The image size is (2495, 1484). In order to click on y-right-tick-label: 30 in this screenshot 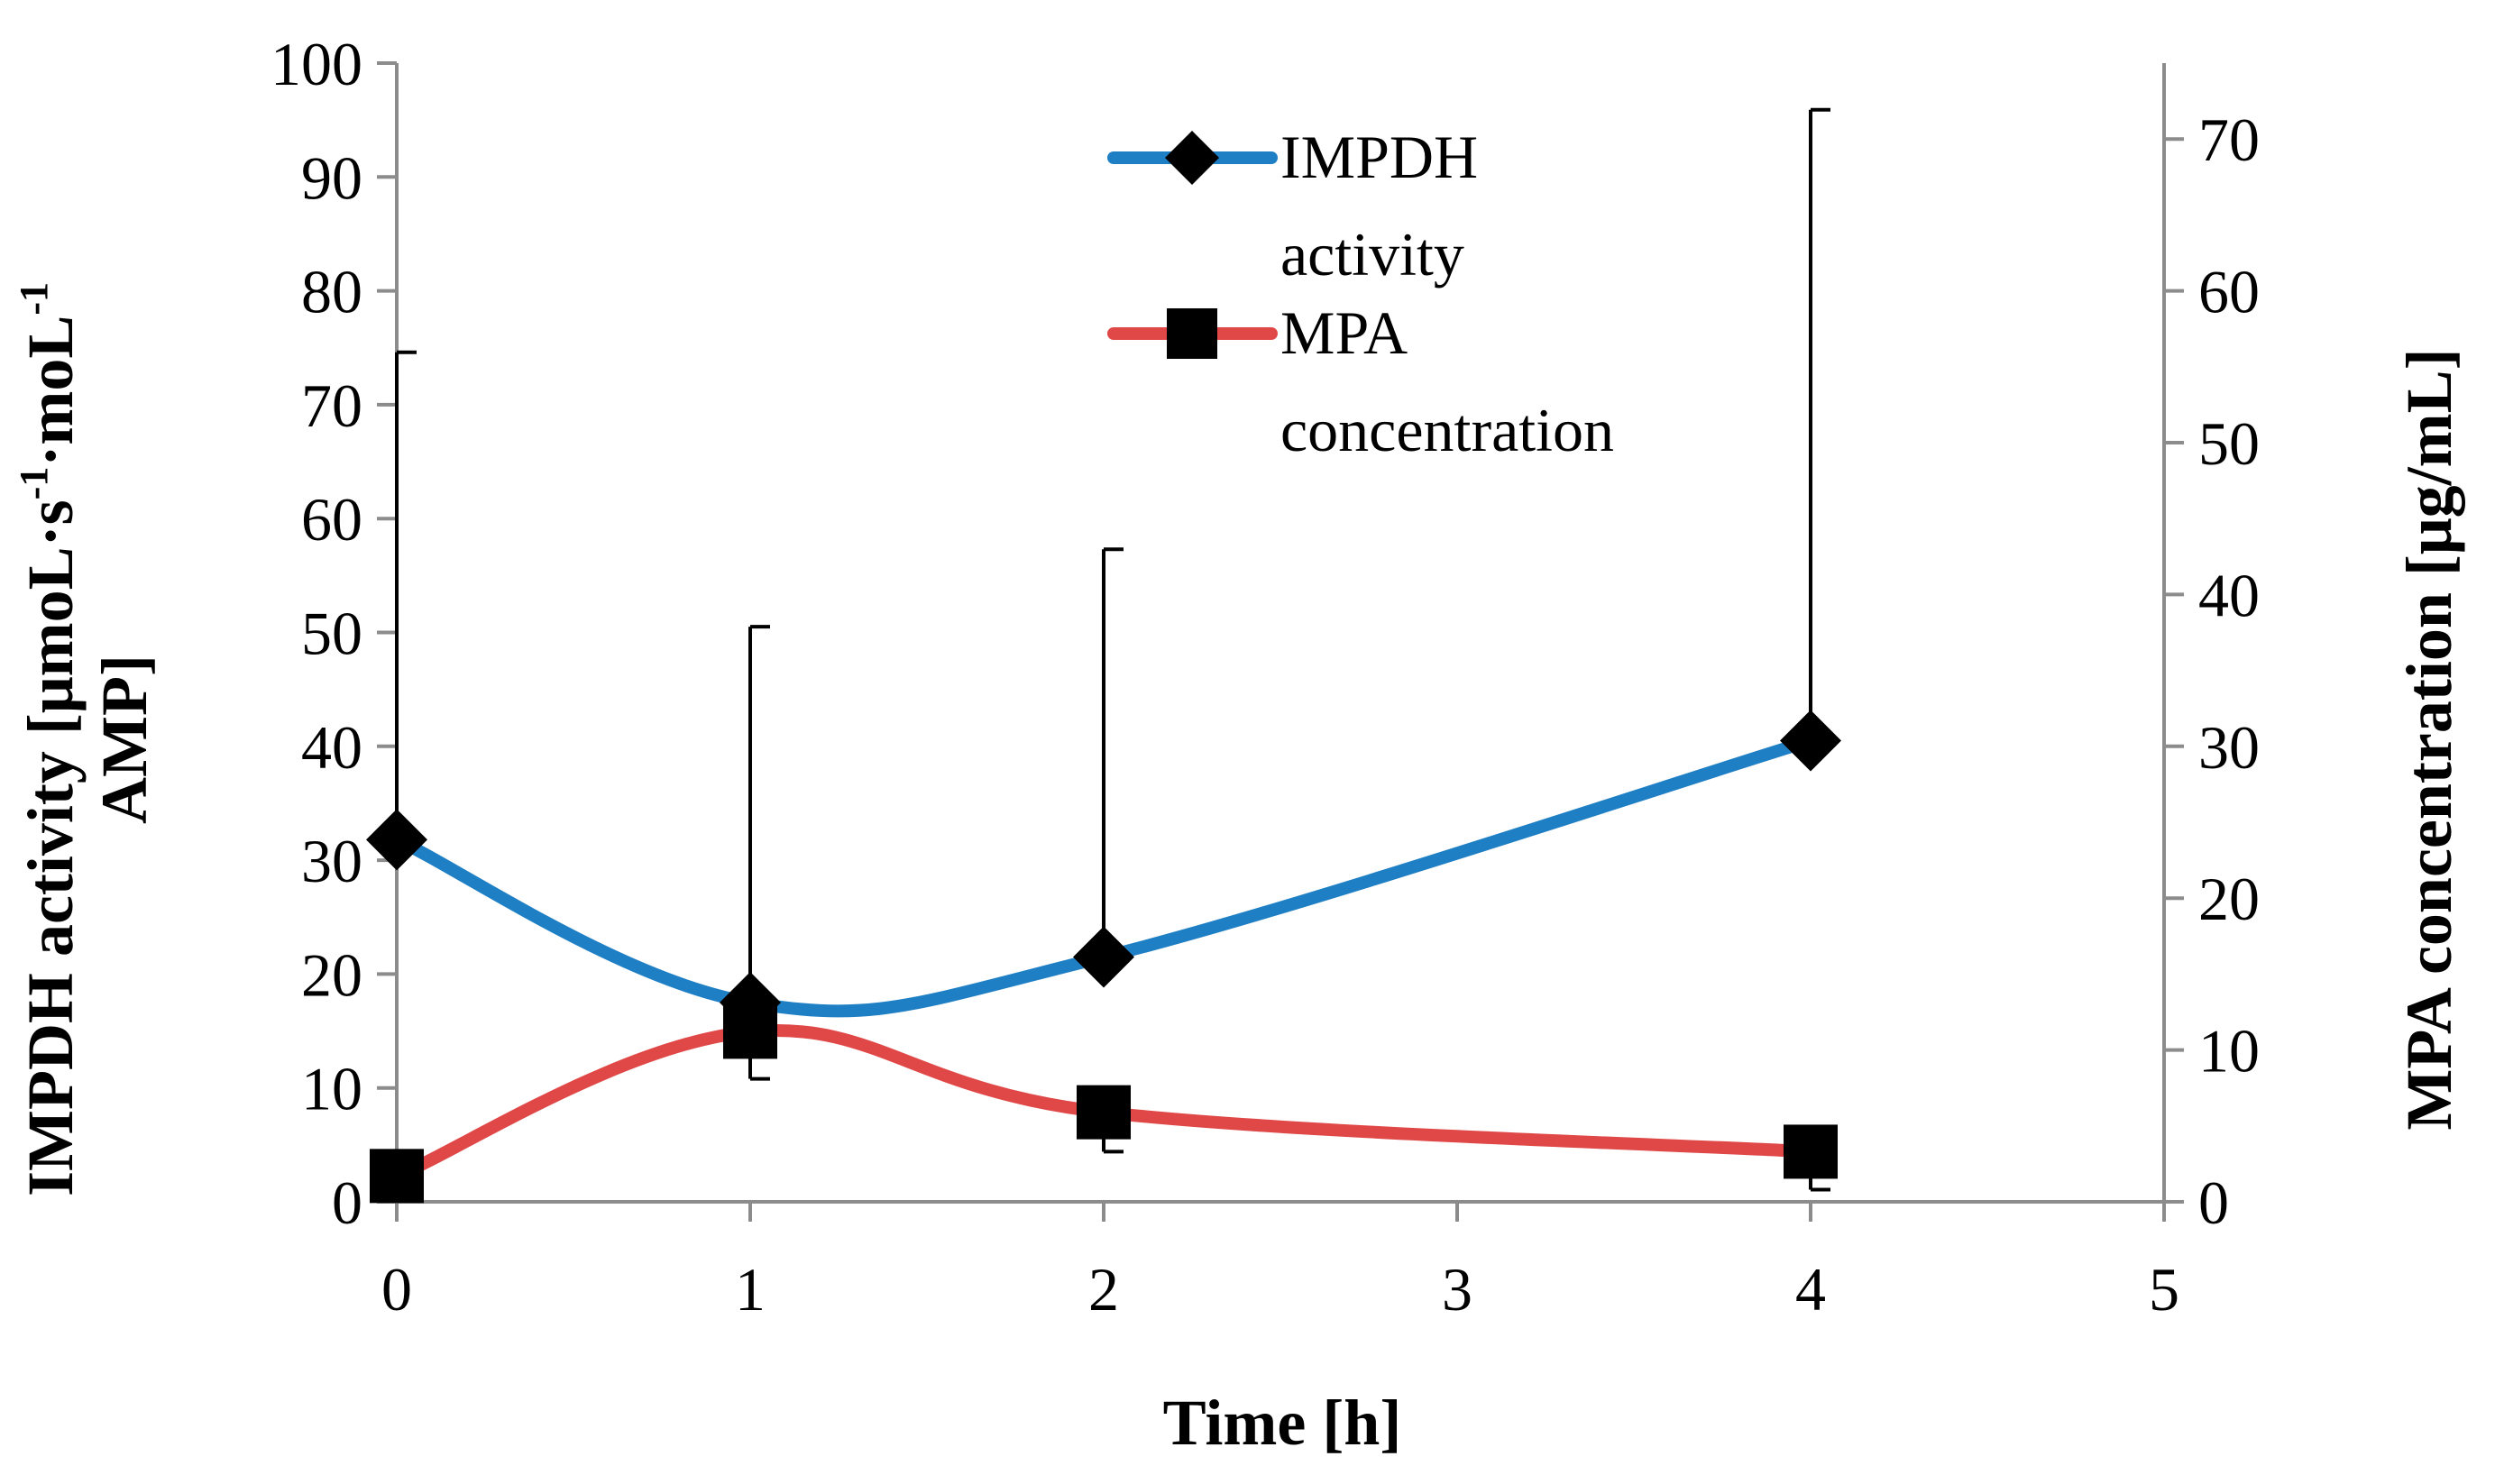, I will do `click(2229, 747)`.